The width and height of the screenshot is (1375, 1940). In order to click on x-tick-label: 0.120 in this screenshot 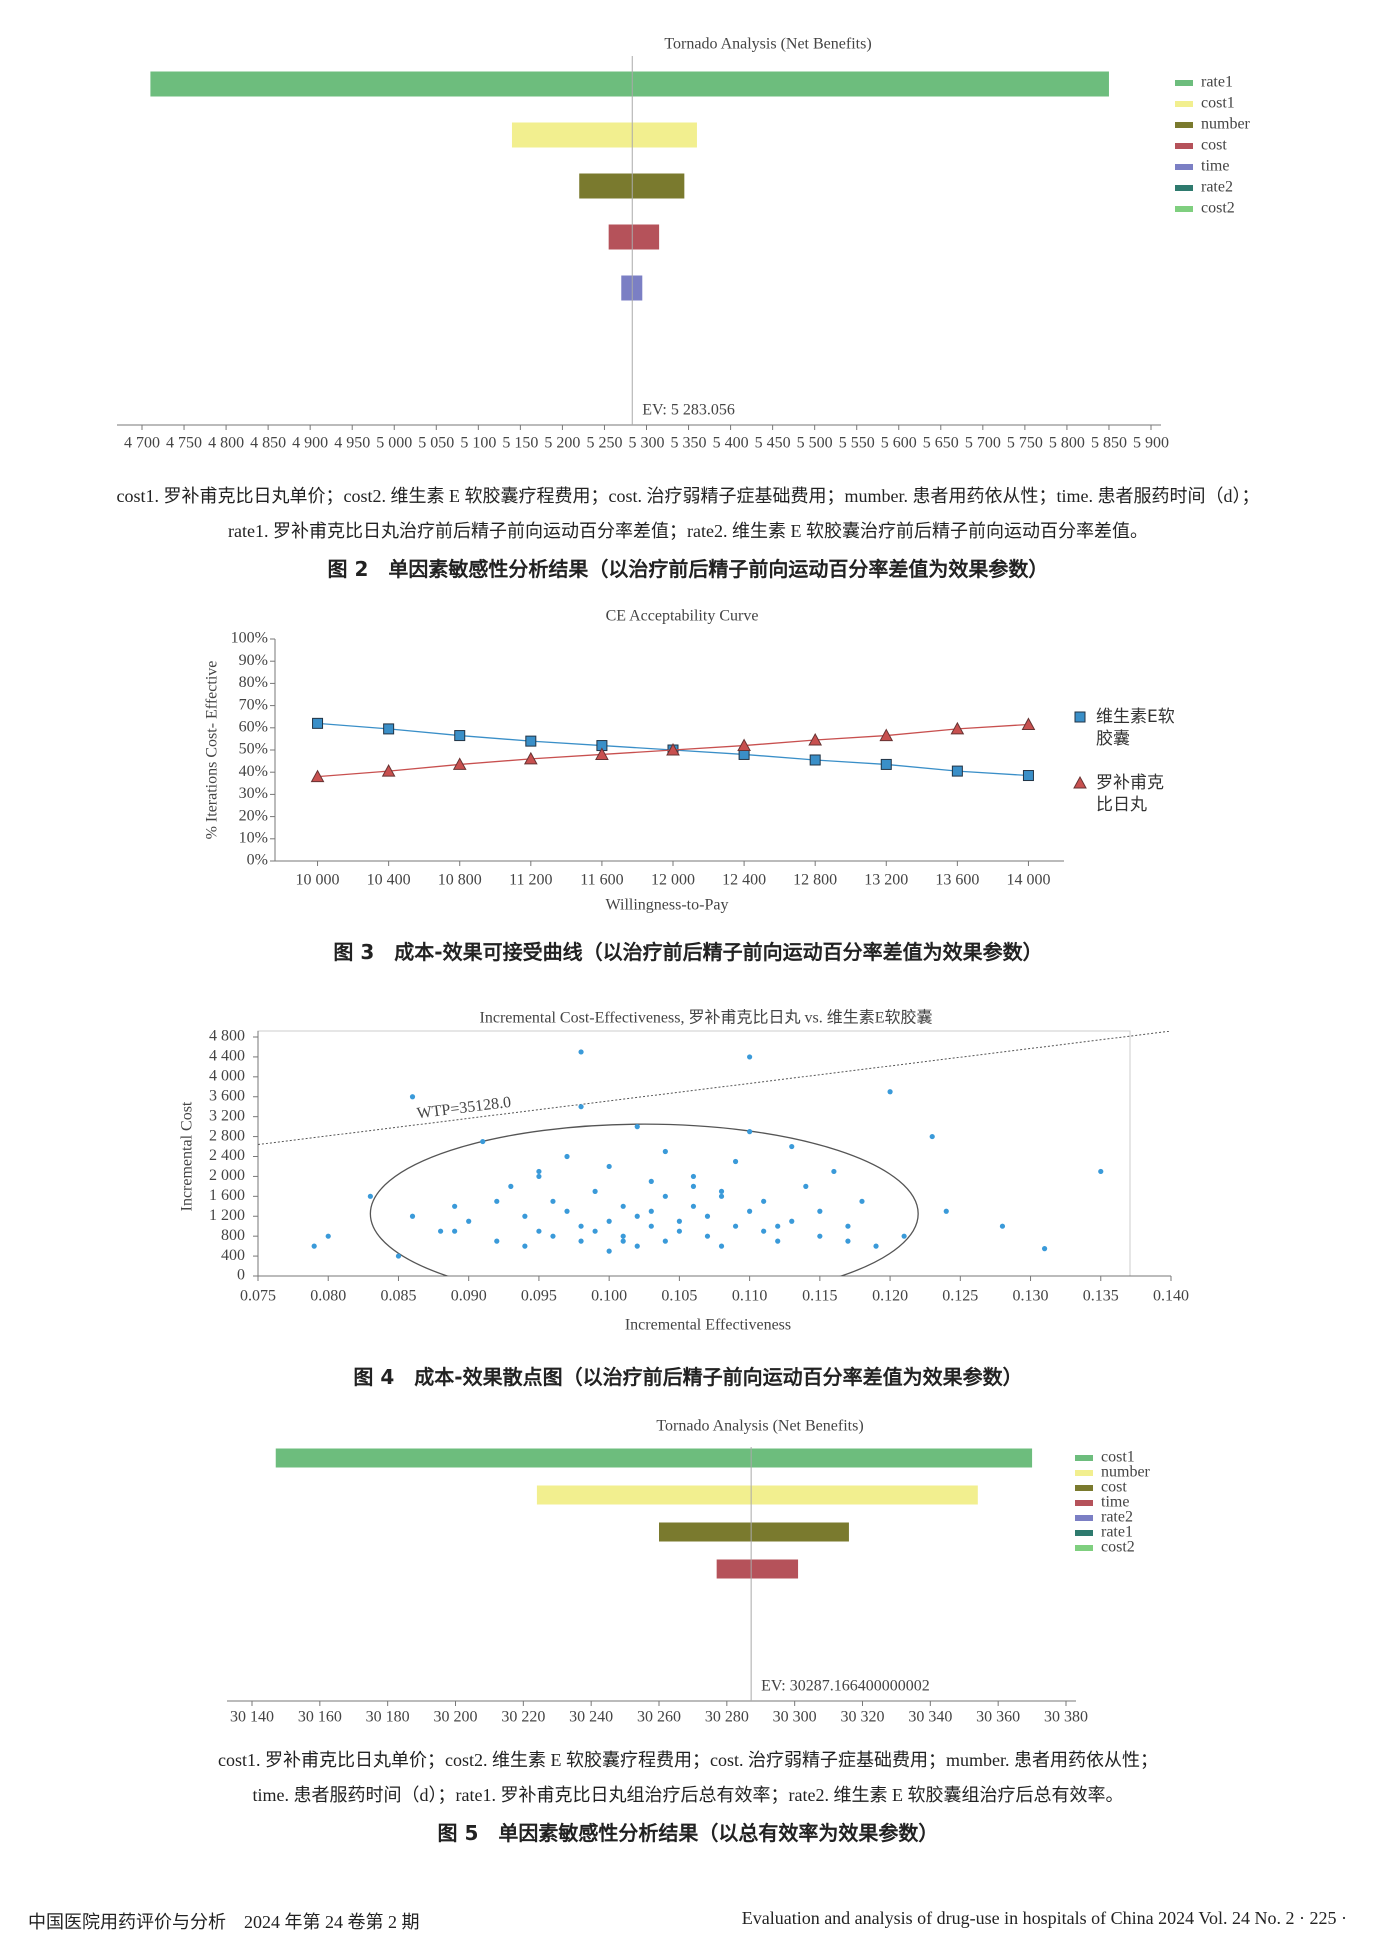, I will do `click(890, 1296)`.